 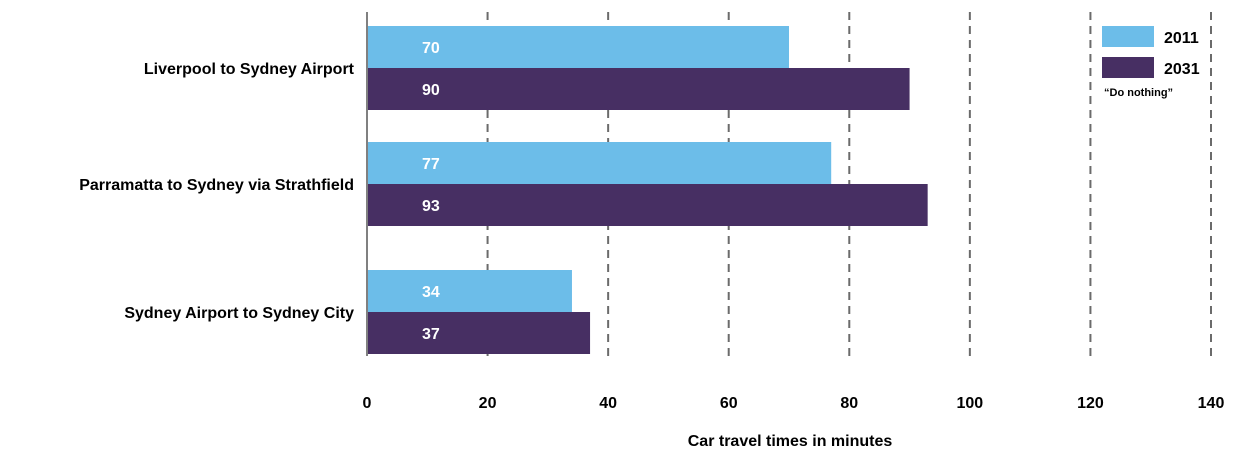 I want to click on legend-label-2031: 2031, so click(x=1182, y=69).